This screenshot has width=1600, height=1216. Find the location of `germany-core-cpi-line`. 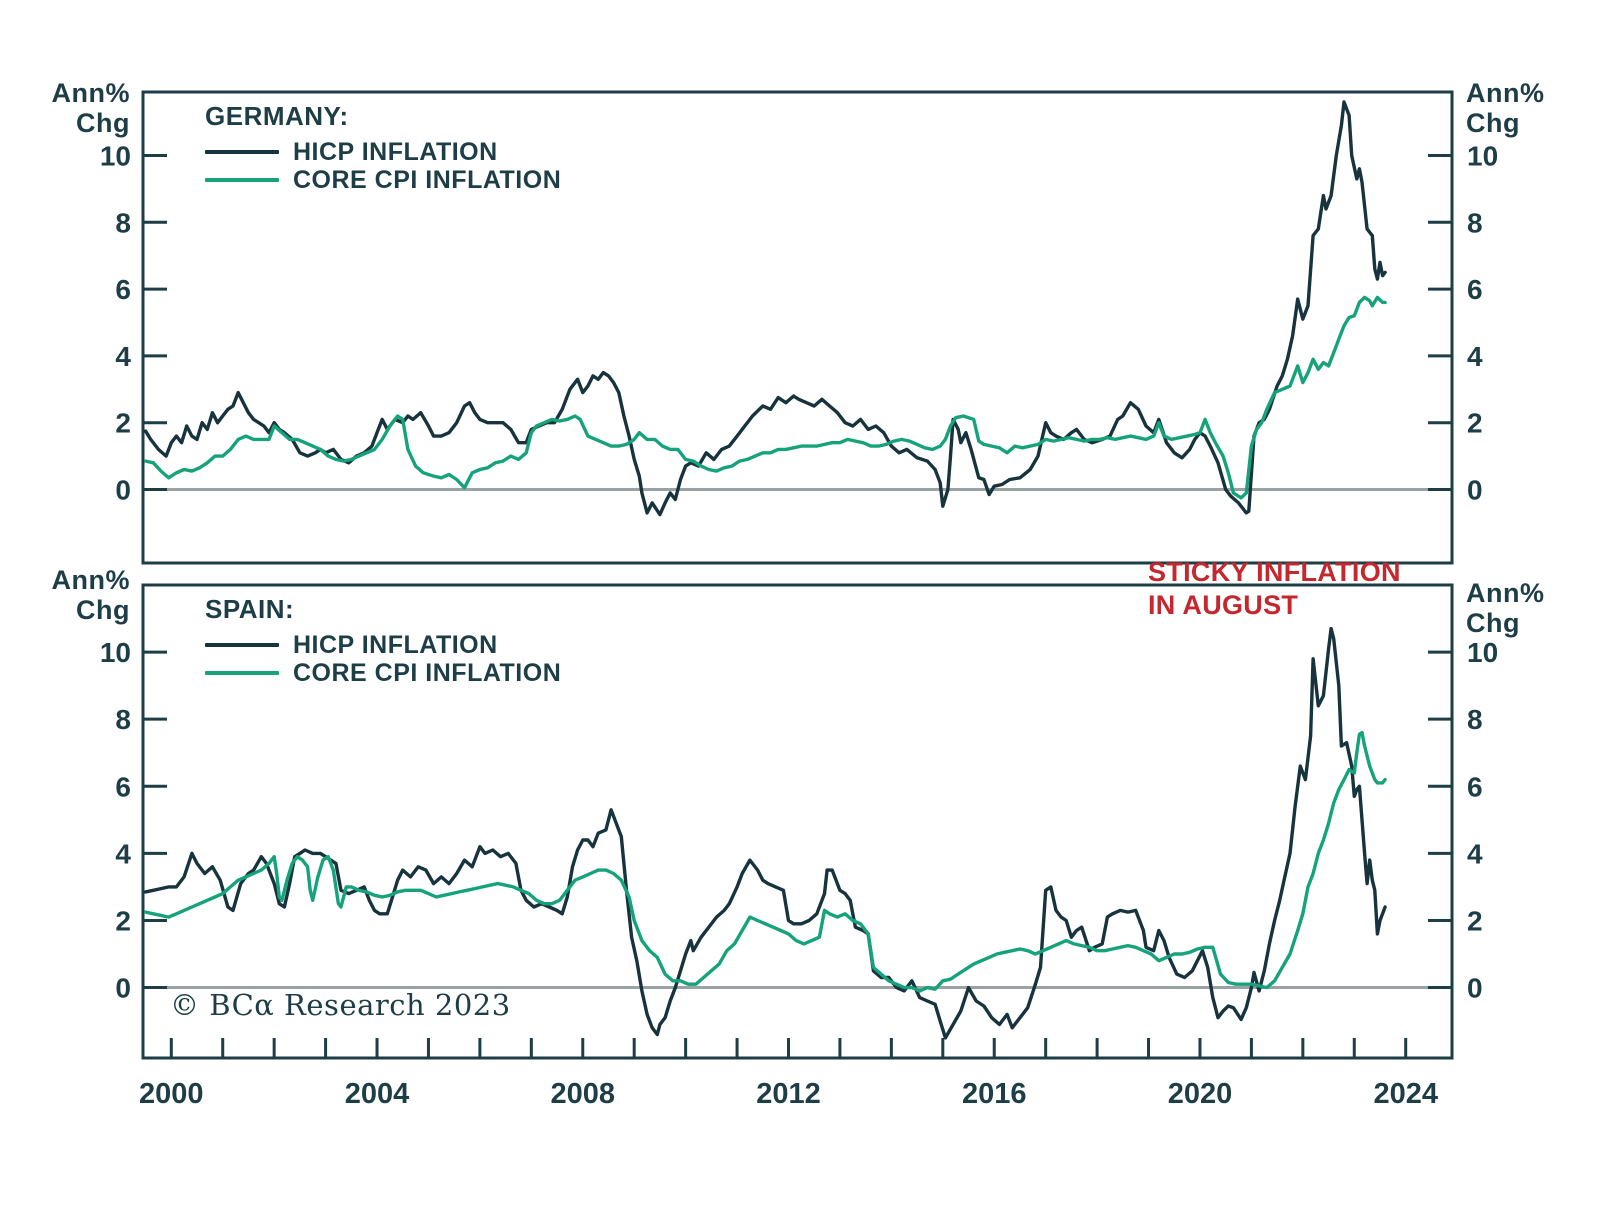

germany-core-cpi-line is located at coordinates (765, 397).